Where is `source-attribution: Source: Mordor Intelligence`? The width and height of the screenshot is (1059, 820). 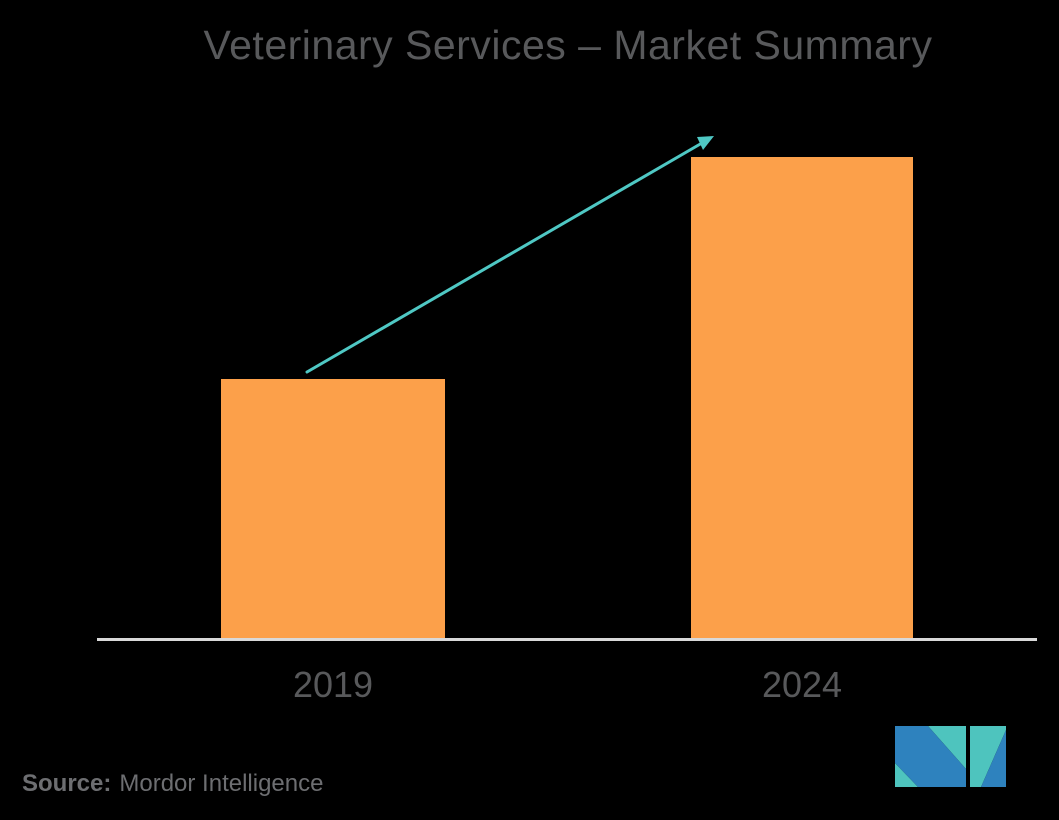
source-attribution: Source: Mordor Intelligence is located at coordinates (172, 784).